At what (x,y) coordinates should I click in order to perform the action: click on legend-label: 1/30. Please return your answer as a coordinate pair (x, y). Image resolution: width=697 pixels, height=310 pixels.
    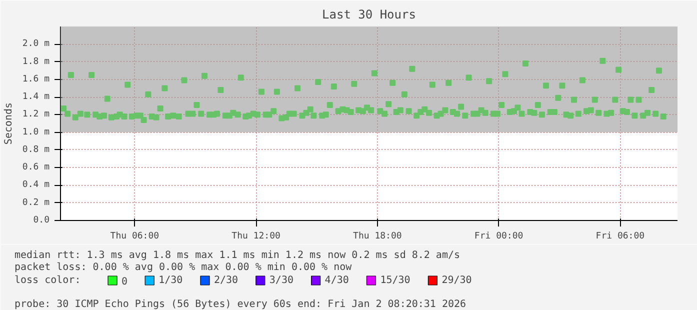
    Looking at the image, I should click on (170, 280).